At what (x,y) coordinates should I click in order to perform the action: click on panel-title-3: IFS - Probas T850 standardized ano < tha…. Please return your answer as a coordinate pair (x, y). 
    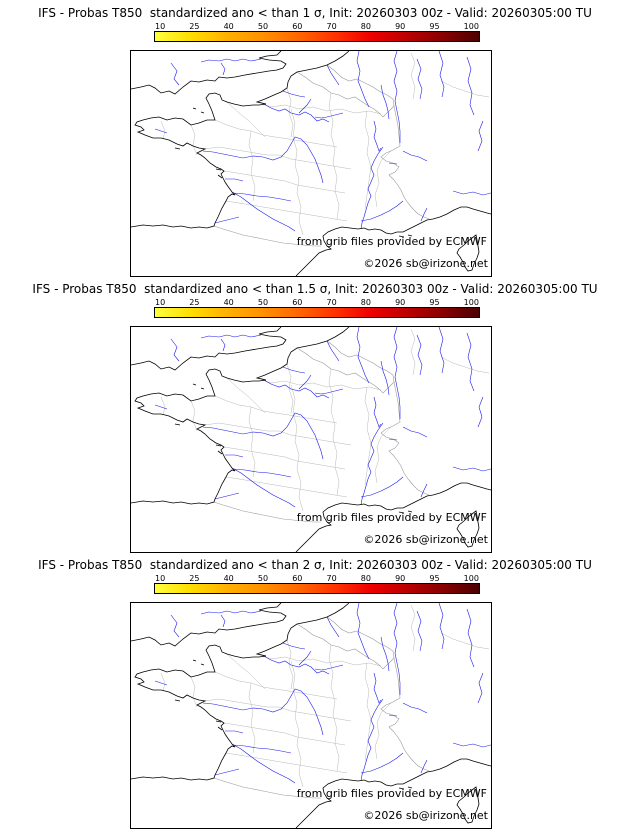
    Looking at the image, I should click on (315, 565).